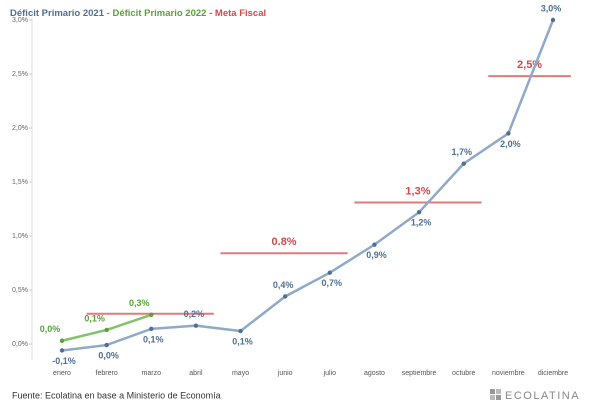 The height and width of the screenshot is (414, 589). Describe the element at coordinates (421, 223) in the screenshot. I see `data-label: 1,2%` at that location.